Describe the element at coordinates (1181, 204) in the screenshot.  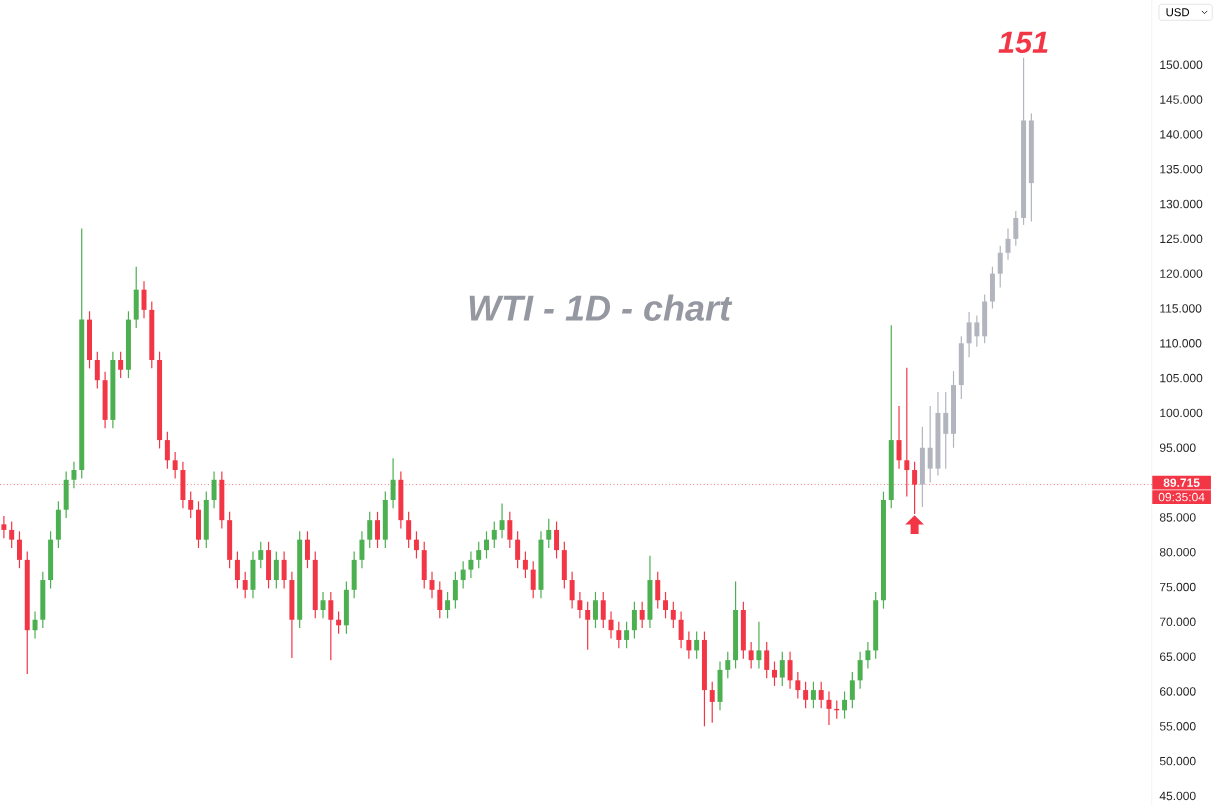
I see `y-tick-label: 130.000` at that location.